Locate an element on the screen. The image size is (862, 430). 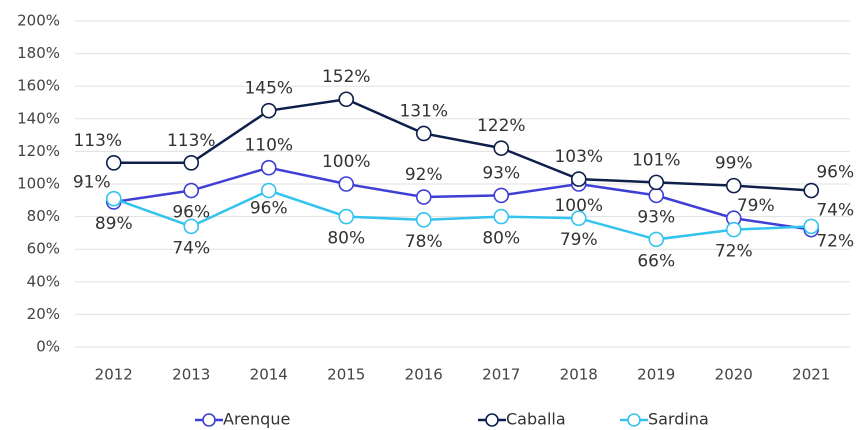
data-label: 110% is located at coordinates (268, 146).